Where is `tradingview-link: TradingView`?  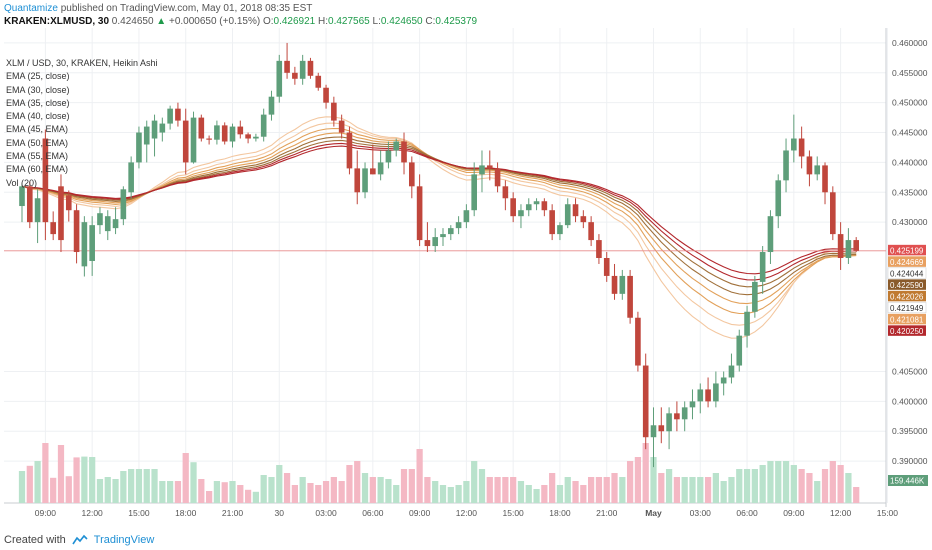
tradingview-link: TradingView is located at coordinates (124, 540).